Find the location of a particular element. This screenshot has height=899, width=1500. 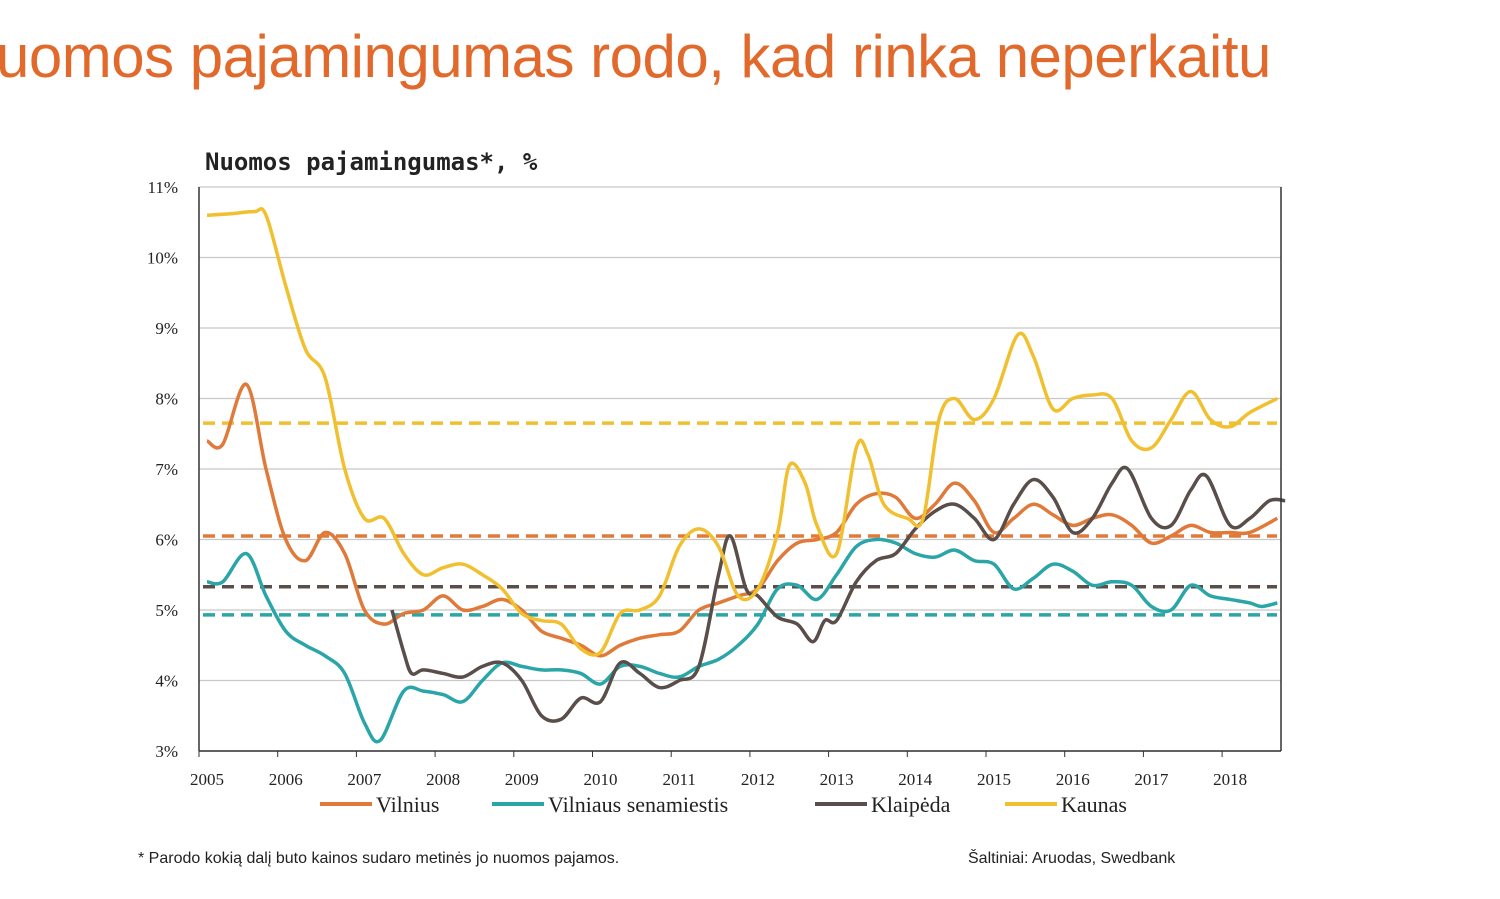

y-tick-label: 11% is located at coordinates (162, 187).